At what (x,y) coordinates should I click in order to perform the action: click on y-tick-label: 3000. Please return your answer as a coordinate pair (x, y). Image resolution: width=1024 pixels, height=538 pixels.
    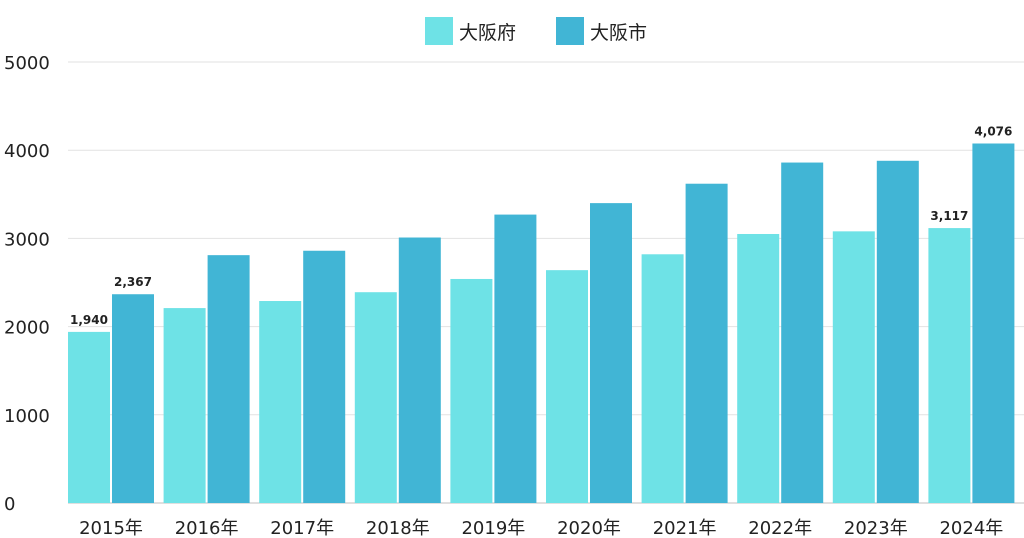
    Looking at the image, I should click on (27, 239).